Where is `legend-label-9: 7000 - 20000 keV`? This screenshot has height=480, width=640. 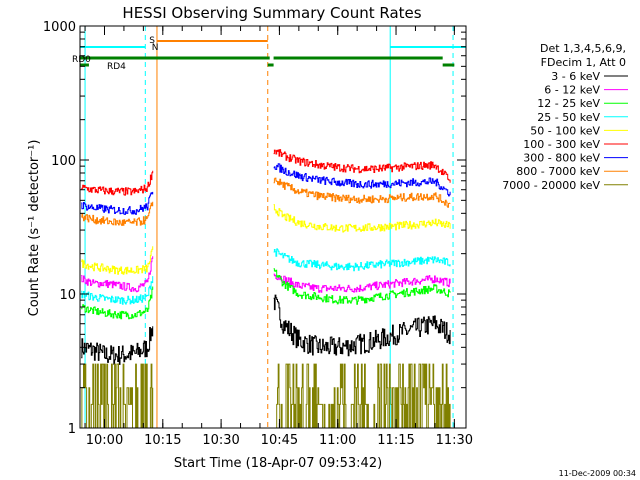
legend-label-9: 7000 - 20000 keV is located at coordinates (551, 185).